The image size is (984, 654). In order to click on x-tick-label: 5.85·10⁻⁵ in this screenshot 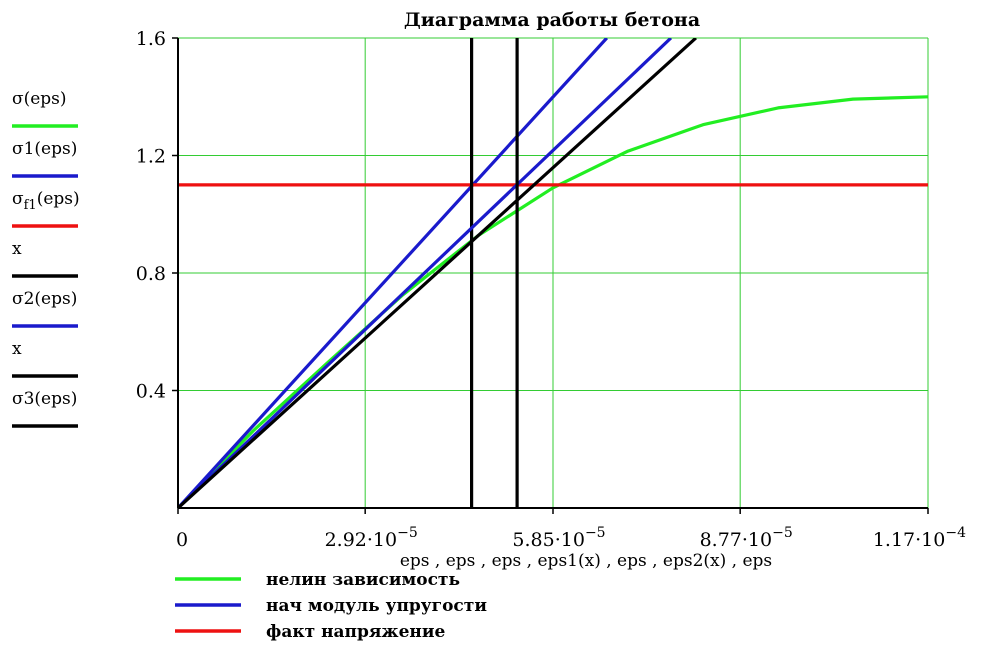, I will do `click(558, 538)`.